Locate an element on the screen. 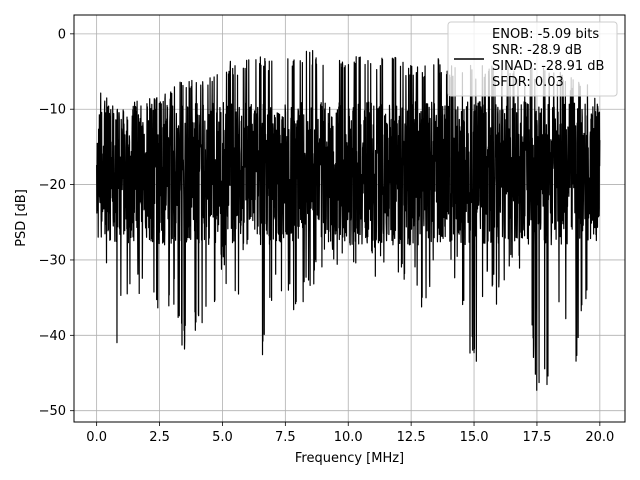 The image size is (640, 480). y-axis-ticks: 0 −10 −20 −30 −40 −50 is located at coordinates (56, 223).